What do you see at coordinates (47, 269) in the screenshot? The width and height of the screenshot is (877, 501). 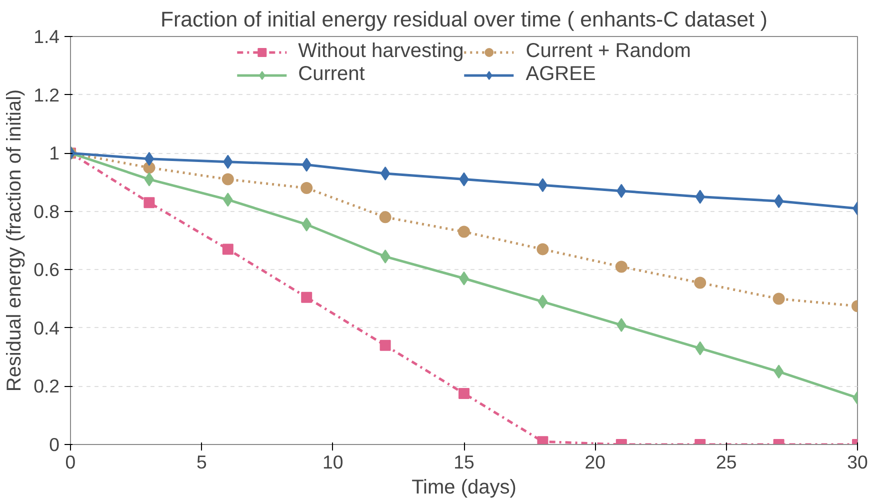 I see `y-tick-label: 0.6` at bounding box center [47, 269].